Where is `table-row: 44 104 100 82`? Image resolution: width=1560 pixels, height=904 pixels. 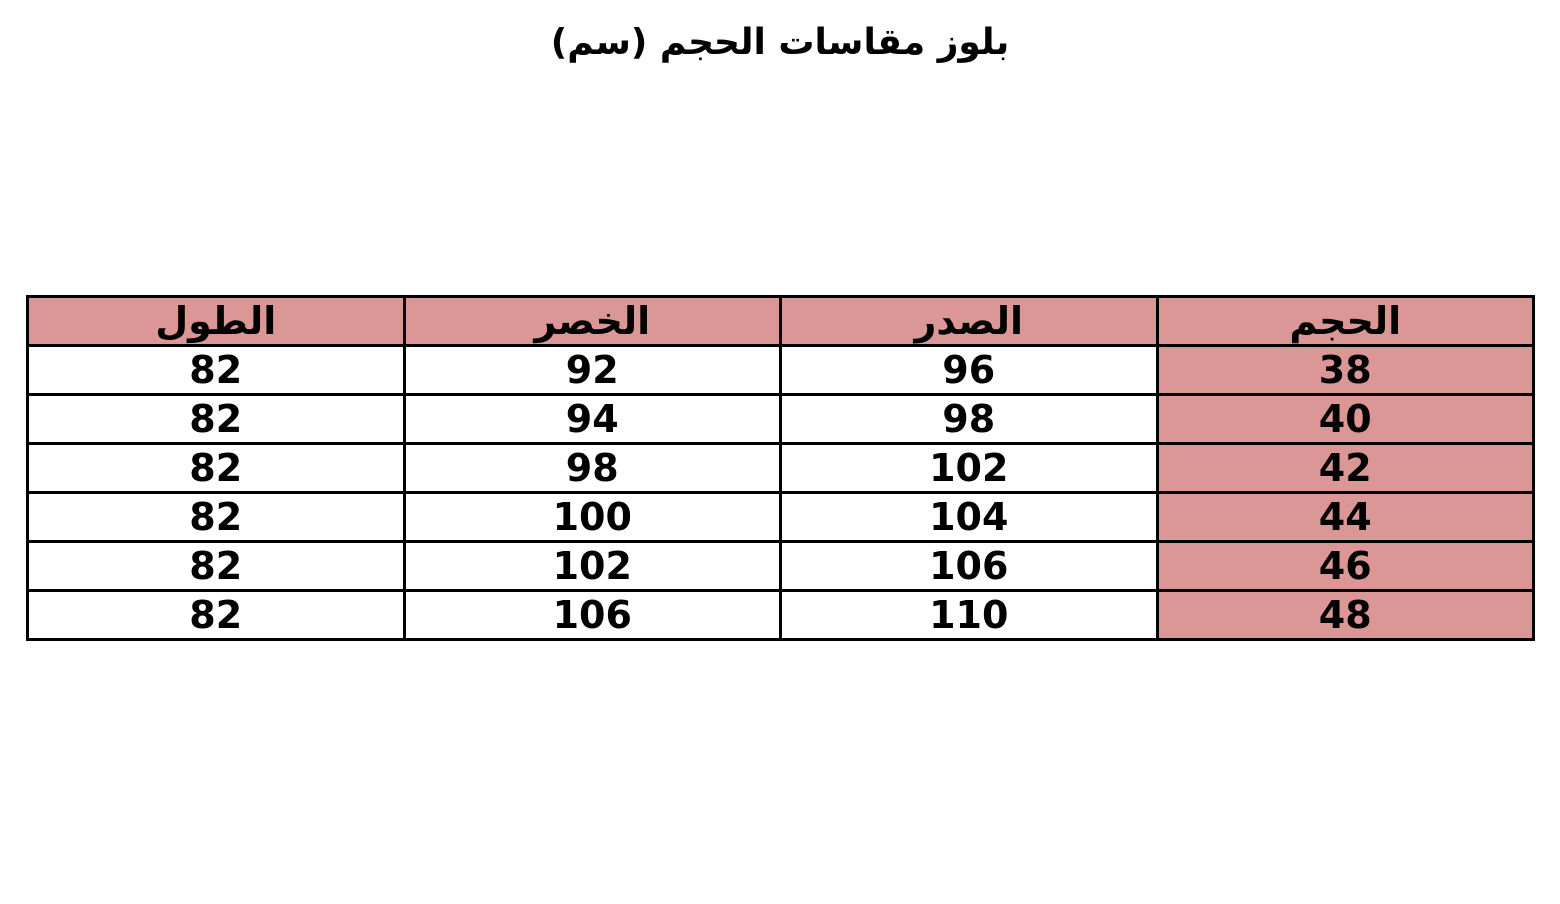
table-row: 44 104 100 82 is located at coordinates (780, 517).